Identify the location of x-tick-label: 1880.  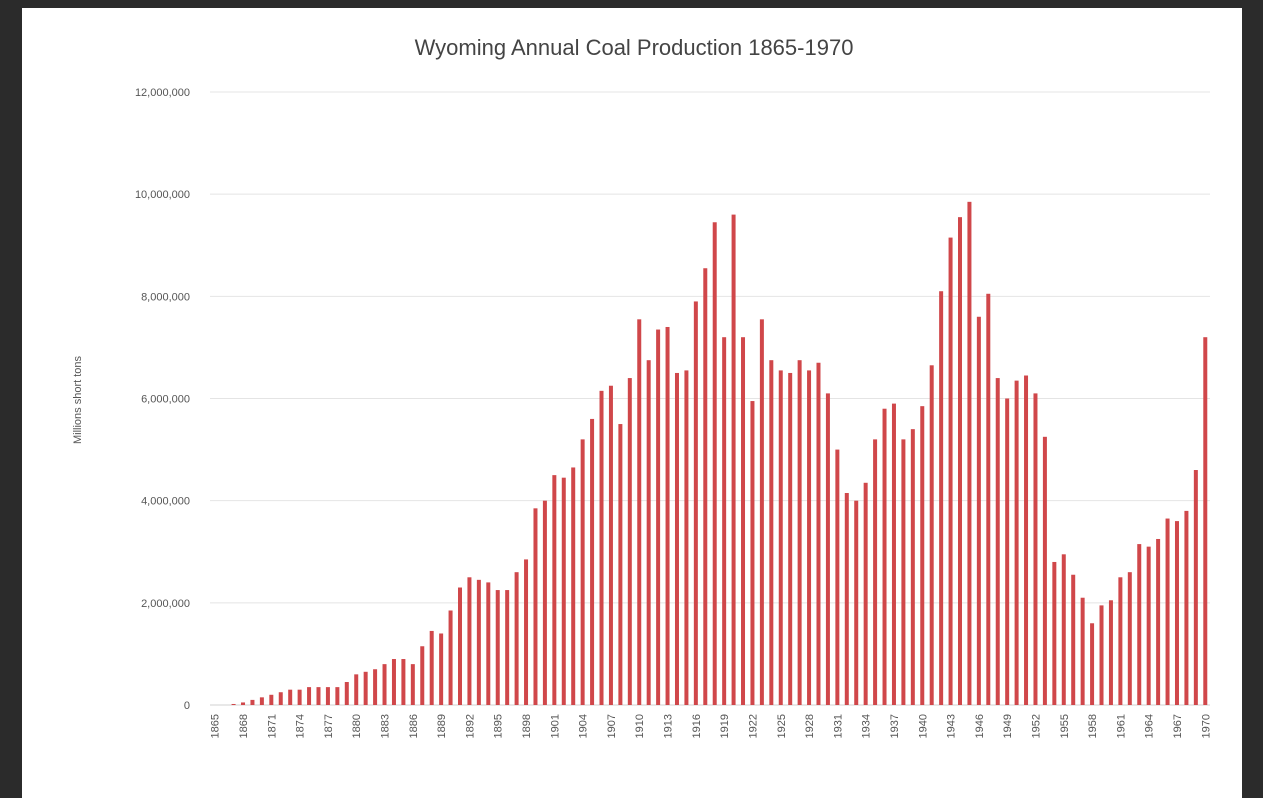
(357, 726).